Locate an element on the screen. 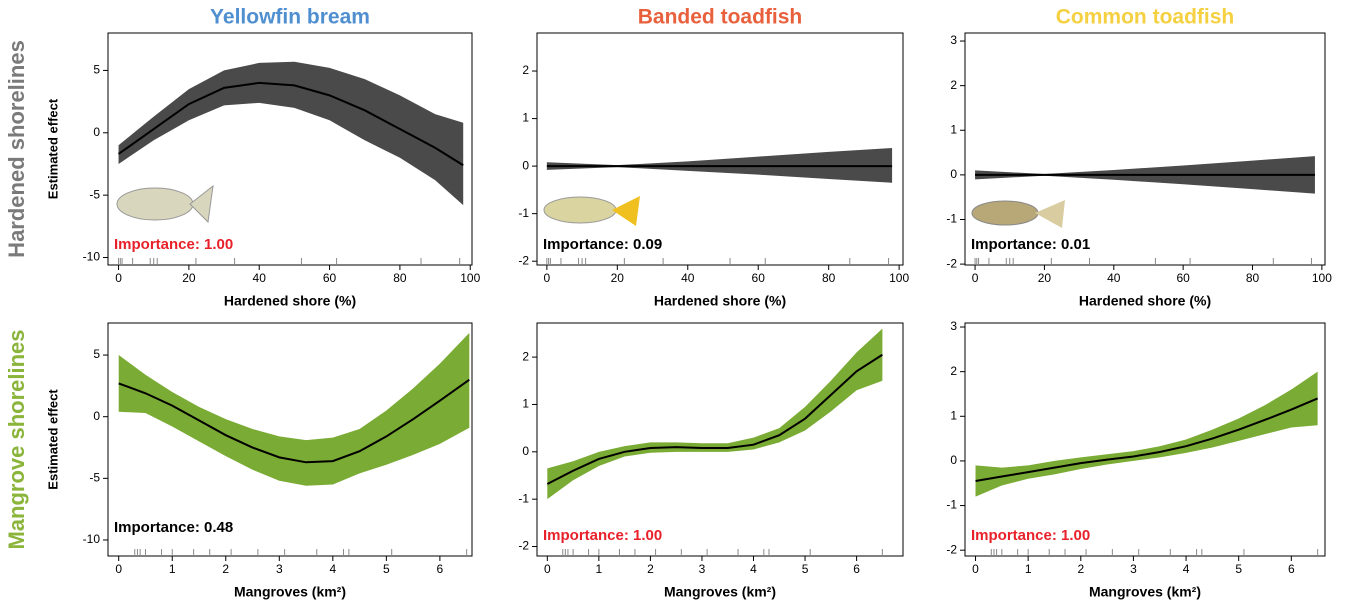  importance-annotation: Importance: 0.09 is located at coordinates (602, 244).